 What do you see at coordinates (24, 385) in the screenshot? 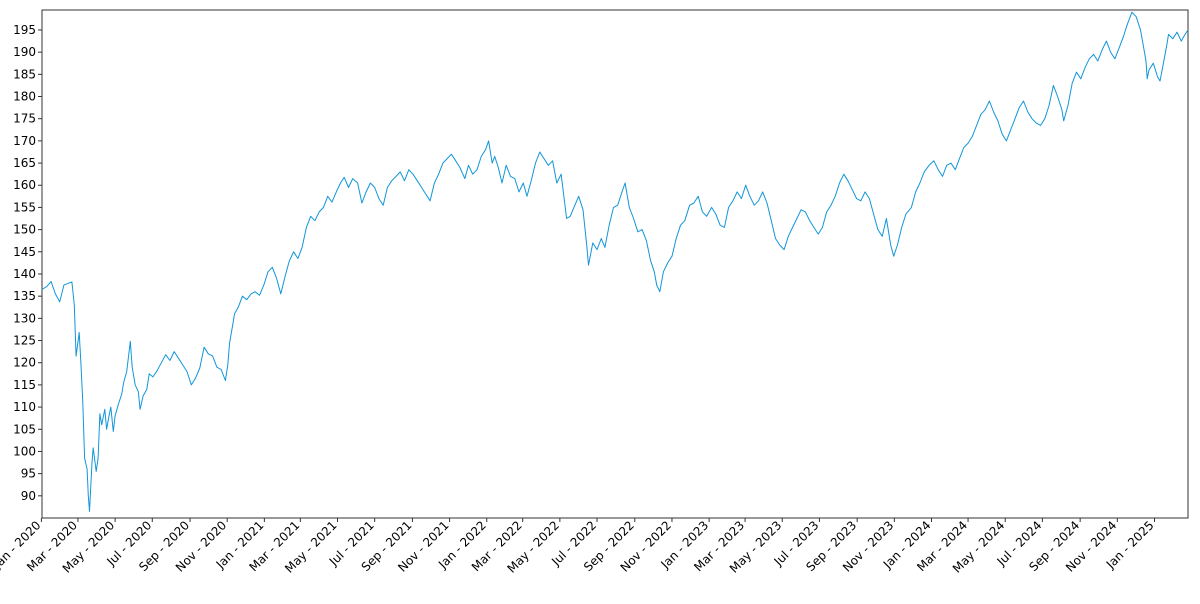
I see `y-tick-label: 115` at bounding box center [24, 385].